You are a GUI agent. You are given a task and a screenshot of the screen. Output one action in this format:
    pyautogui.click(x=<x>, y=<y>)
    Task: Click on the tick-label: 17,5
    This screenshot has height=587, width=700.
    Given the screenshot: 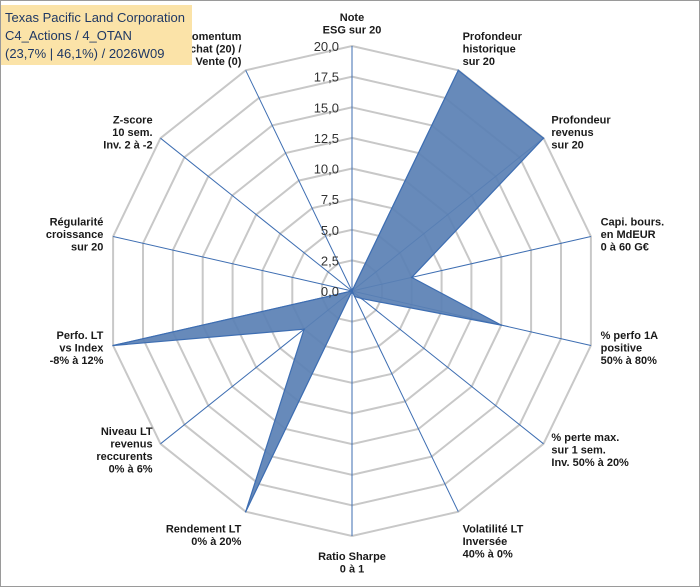 What is the action you would take?
    pyautogui.click(x=326, y=77)
    